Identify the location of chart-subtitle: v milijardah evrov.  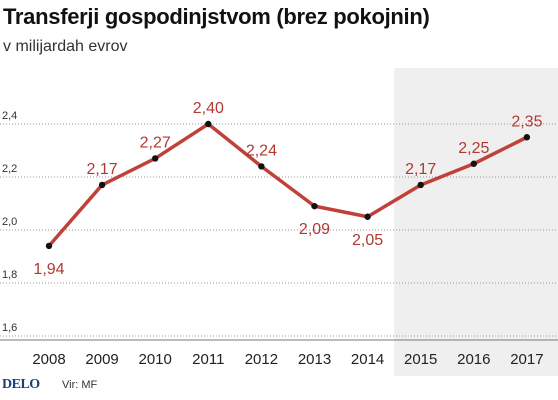
(65, 46).